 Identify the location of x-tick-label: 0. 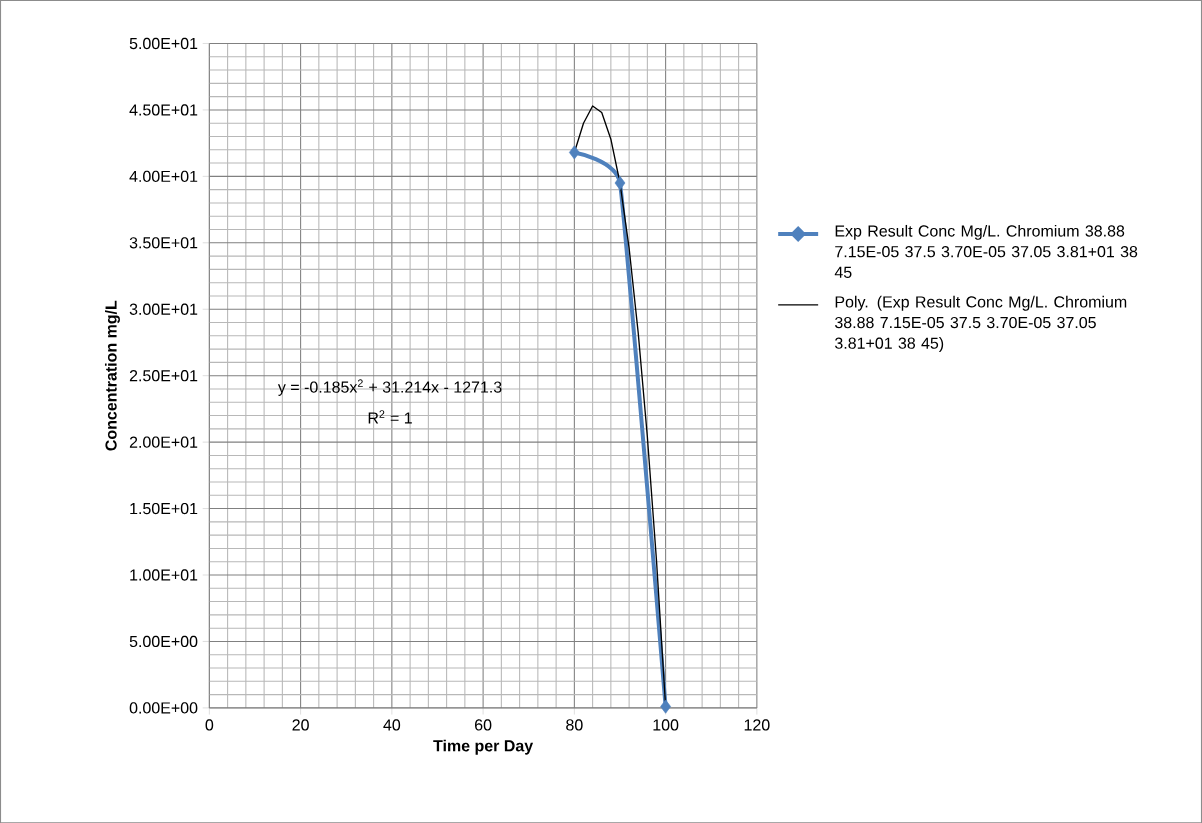
(209, 725).